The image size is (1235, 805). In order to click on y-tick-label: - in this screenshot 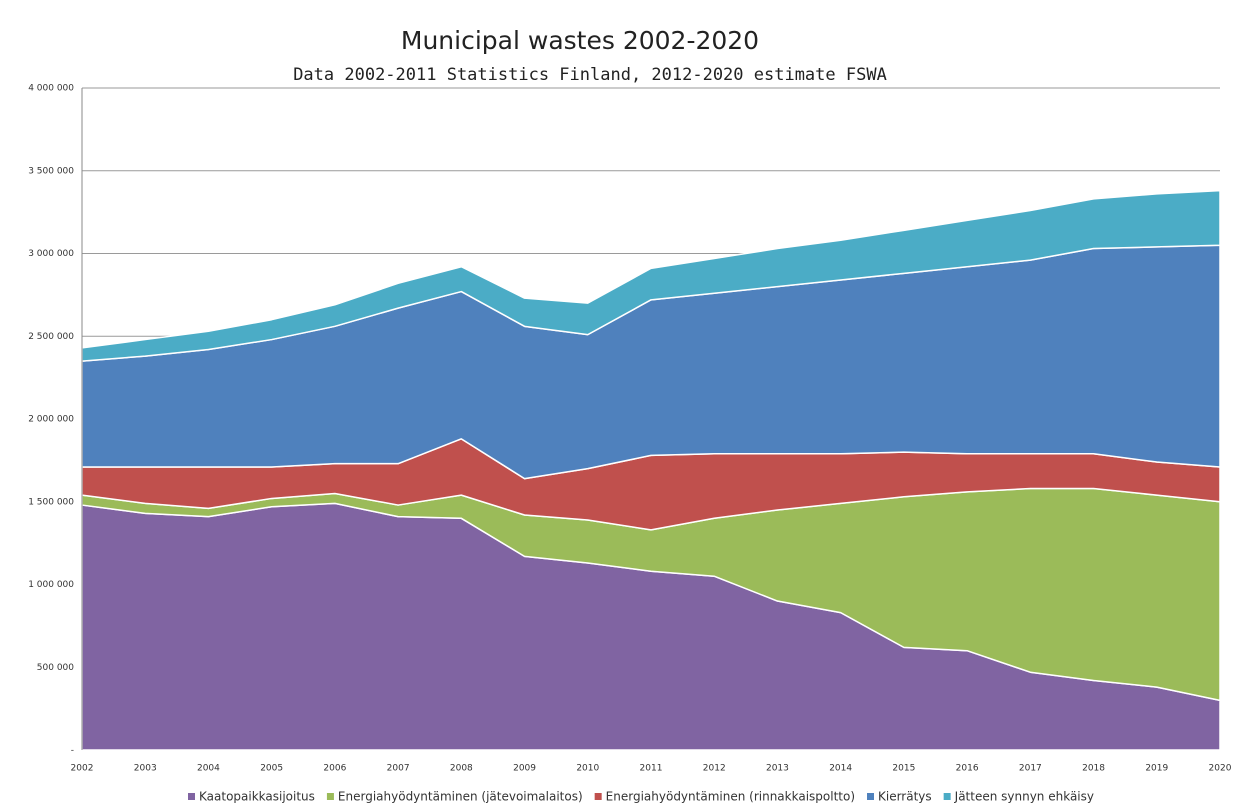, I will do `click(72, 751)`.